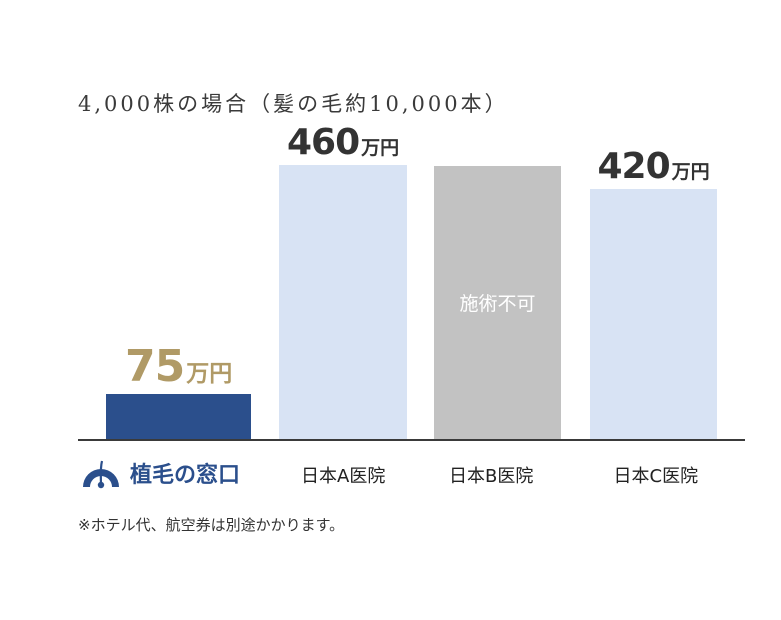  I want to click on value-label-4: 420 万円, so click(654, 166).